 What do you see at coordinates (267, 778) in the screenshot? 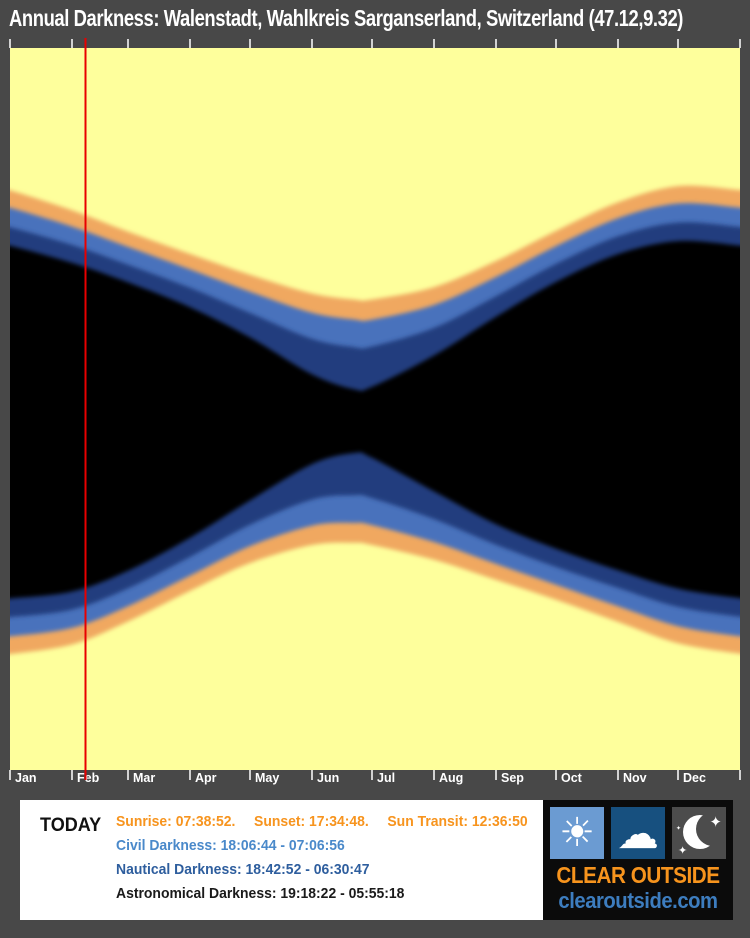
I see `month-label: May` at bounding box center [267, 778].